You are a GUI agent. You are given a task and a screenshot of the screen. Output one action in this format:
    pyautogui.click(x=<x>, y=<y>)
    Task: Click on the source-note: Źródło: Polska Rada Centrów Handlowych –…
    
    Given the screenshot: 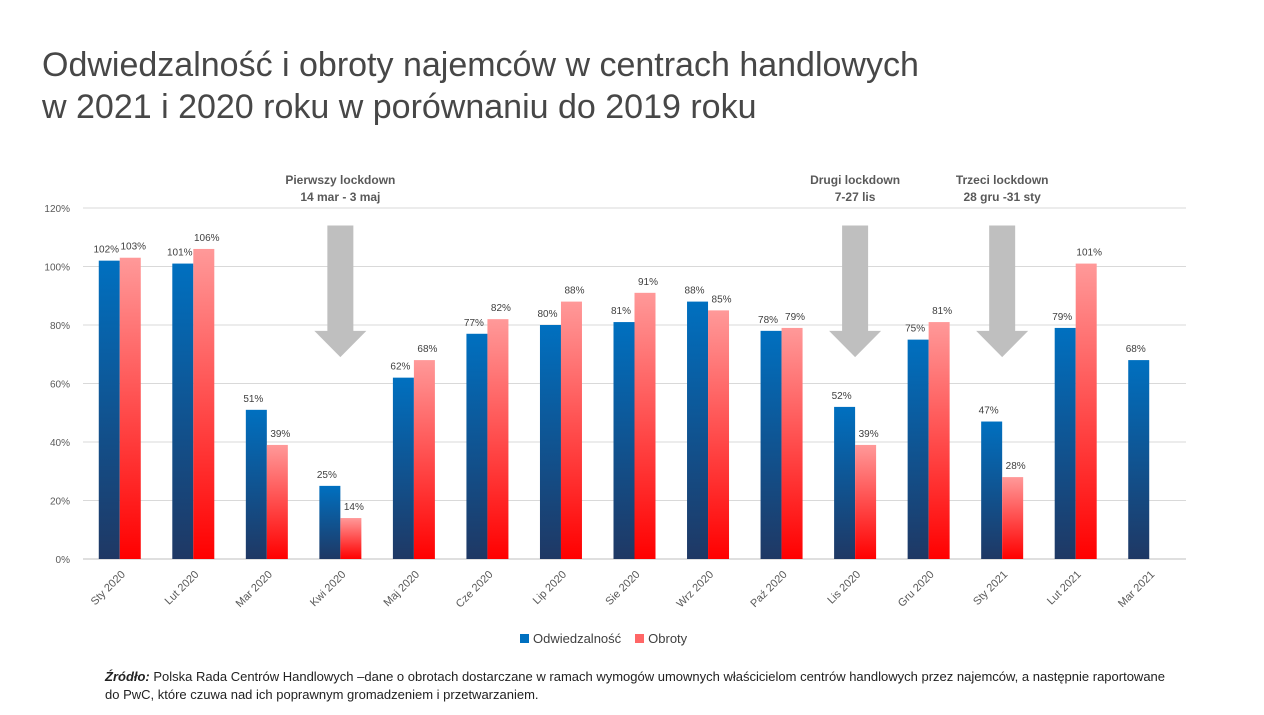 What is the action you would take?
    pyautogui.click(x=640, y=686)
    